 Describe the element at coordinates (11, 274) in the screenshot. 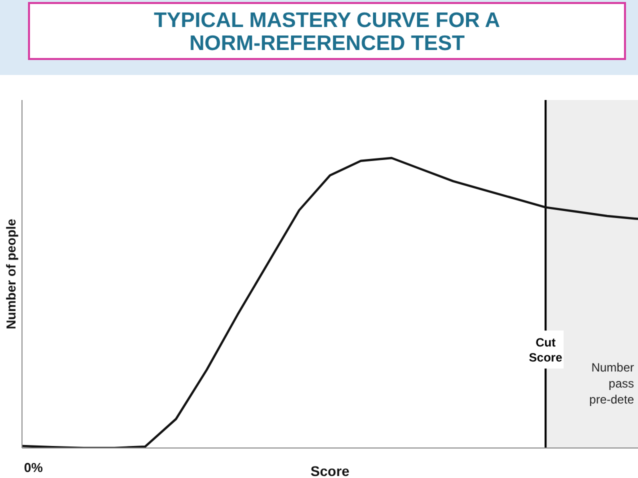

I see `y-axis-title: Number of people` at that location.